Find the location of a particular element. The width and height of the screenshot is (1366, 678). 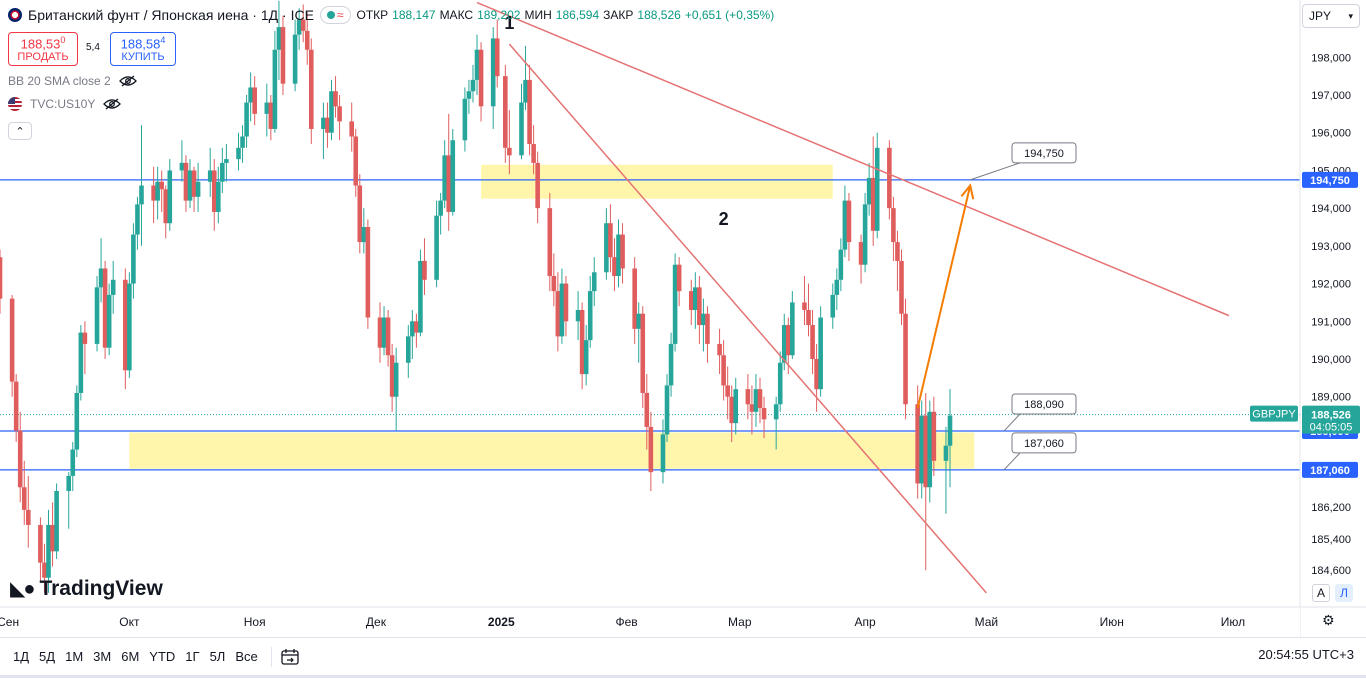

tradingview-logo: ◣● TradingView is located at coordinates (86, 588).